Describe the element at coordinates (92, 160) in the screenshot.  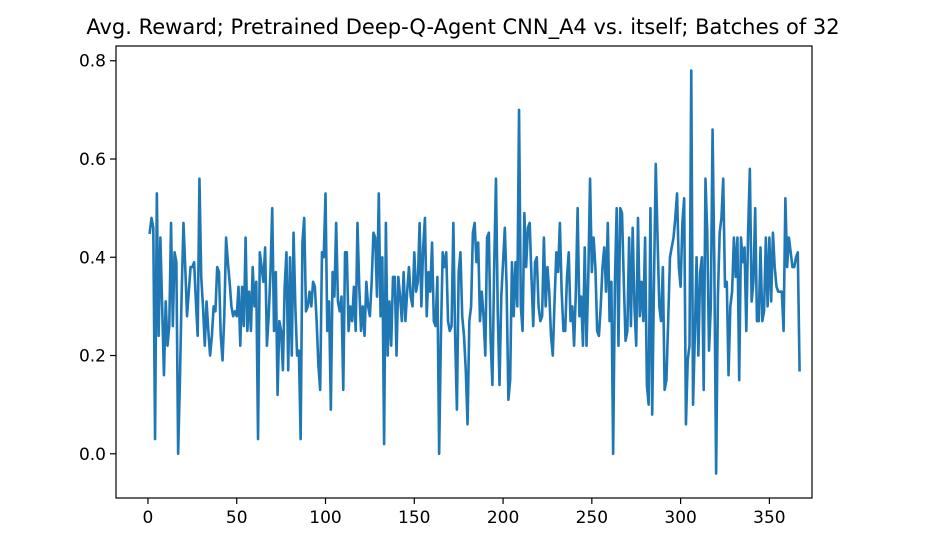
I see `y-tick-label: 0.6` at that location.